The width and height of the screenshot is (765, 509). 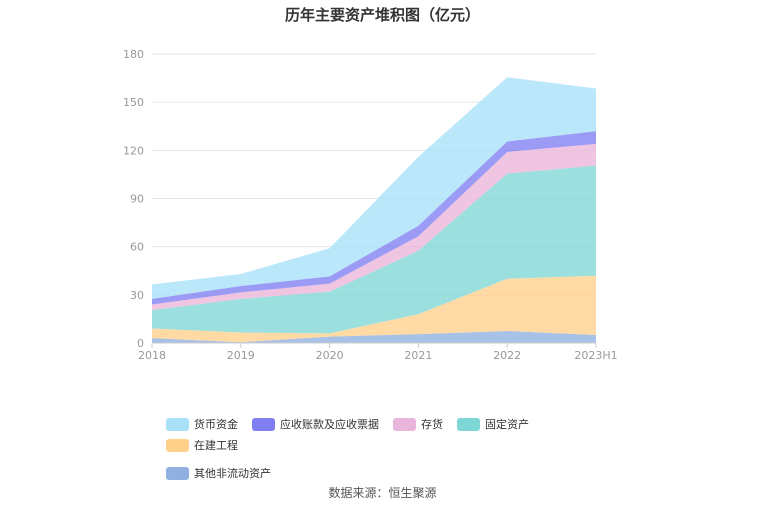 What do you see at coordinates (216, 424) in the screenshot?
I see `legend-label: 货币资金` at bounding box center [216, 424].